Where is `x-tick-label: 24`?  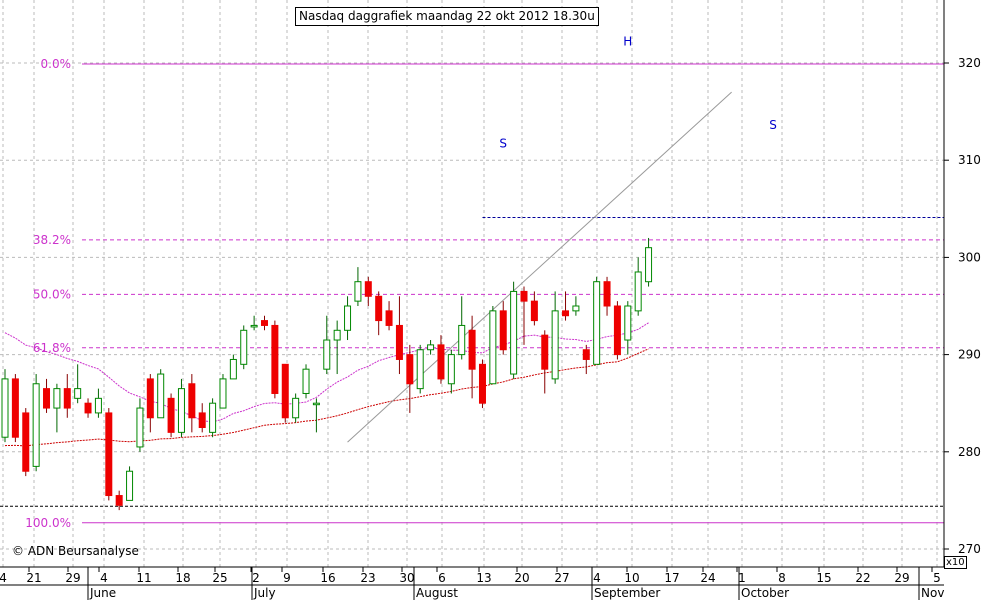 x-tick-label: 24 is located at coordinates (707, 578).